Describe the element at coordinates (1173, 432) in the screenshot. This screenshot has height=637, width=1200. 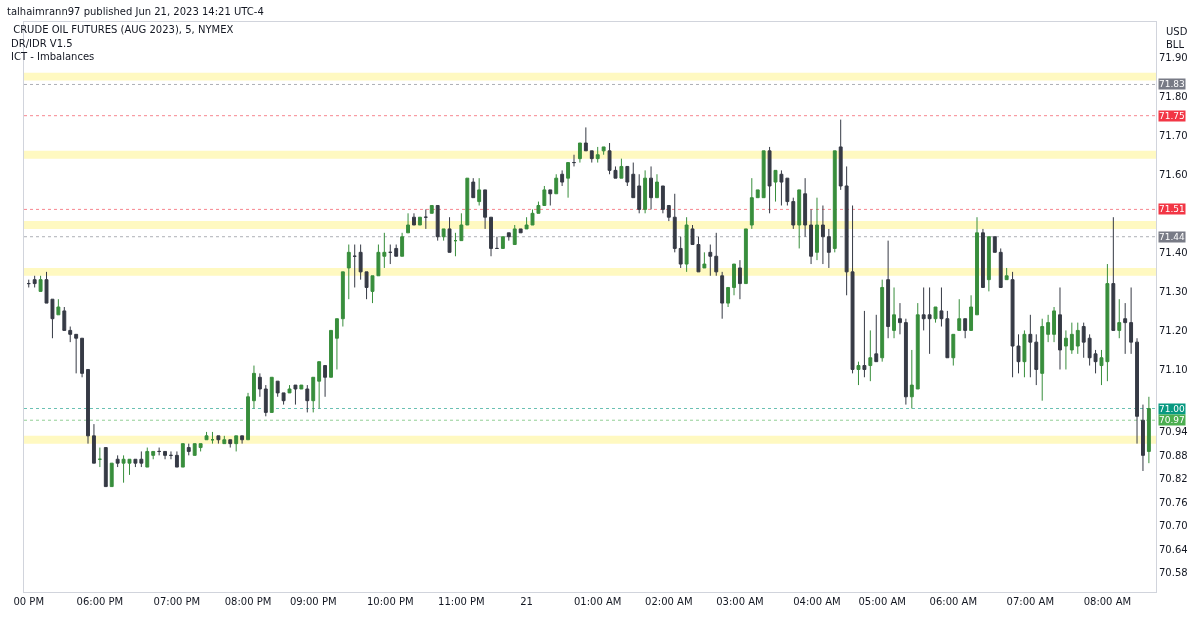
I see `y-tick-label: 70.94` at that location.